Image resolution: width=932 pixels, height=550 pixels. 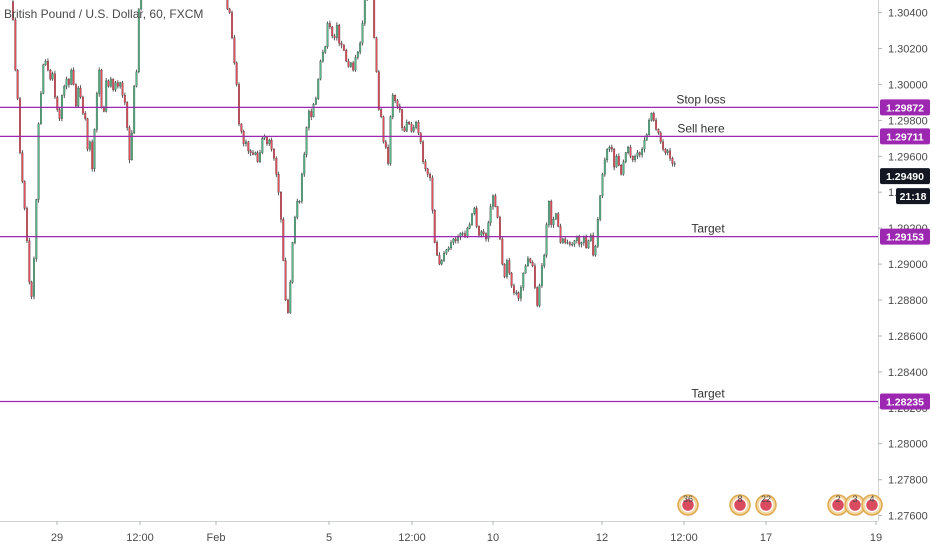 What do you see at coordinates (740, 505) in the screenshot?
I see `economic-event-icon: 8` at bounding box center [740, 505].